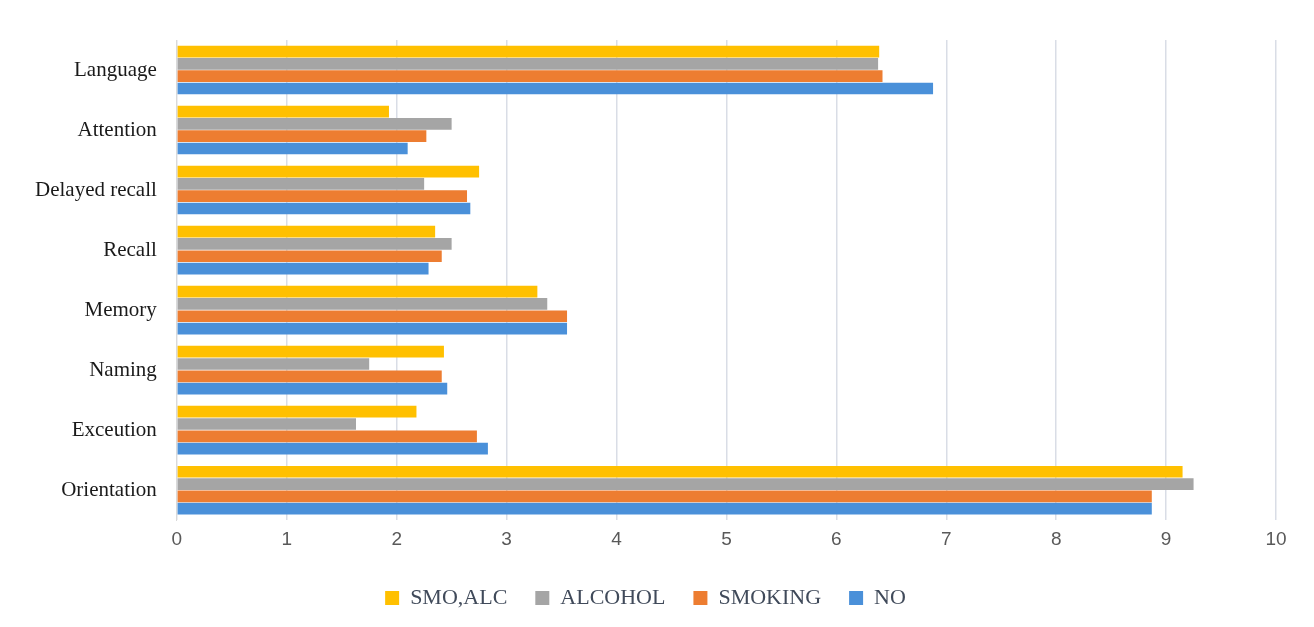  What do you see at coordinates (613, 596) in the screenshot?
I see `legend-label: ALCOHOL` at bounding box center [613, 596].